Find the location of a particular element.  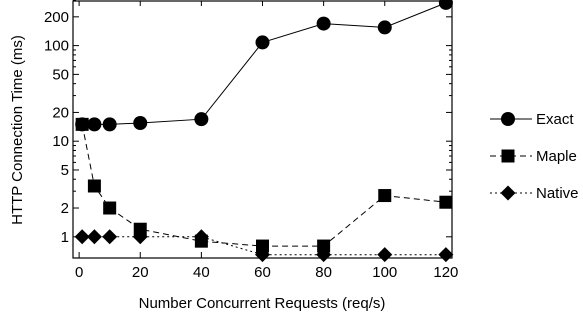

x-tick-label: 120 is located at coordinates (445, 272).